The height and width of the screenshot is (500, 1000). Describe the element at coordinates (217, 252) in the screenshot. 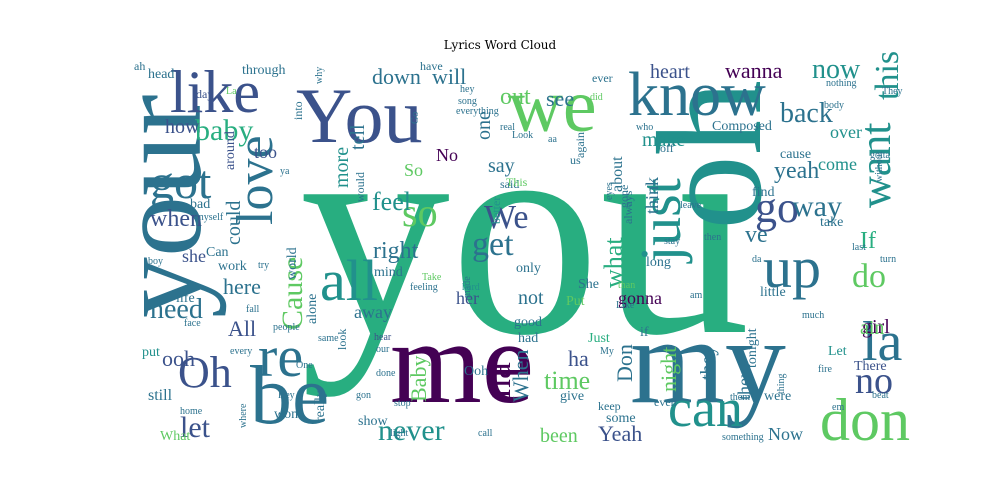

I see `word-can-118: Can` at that location.